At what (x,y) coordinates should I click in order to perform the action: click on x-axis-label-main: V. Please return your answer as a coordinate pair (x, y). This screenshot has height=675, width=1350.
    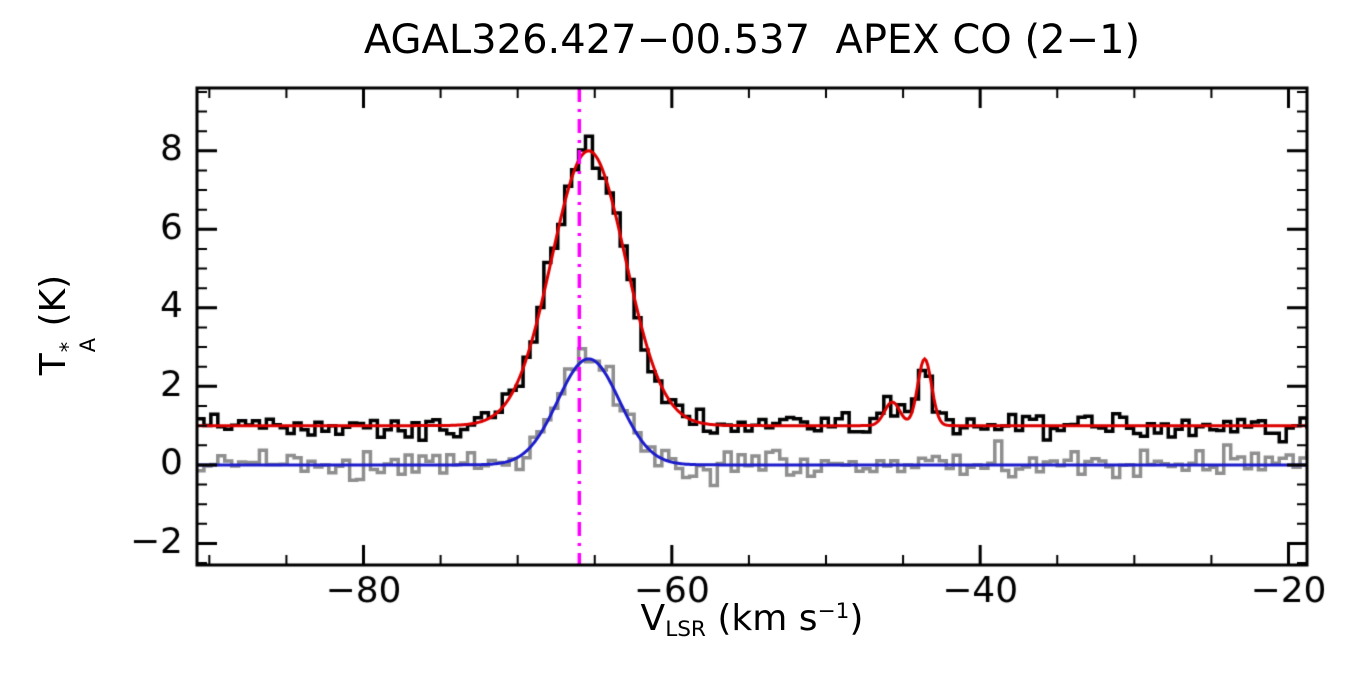
    Looking at the image, I should click on (653, 618).